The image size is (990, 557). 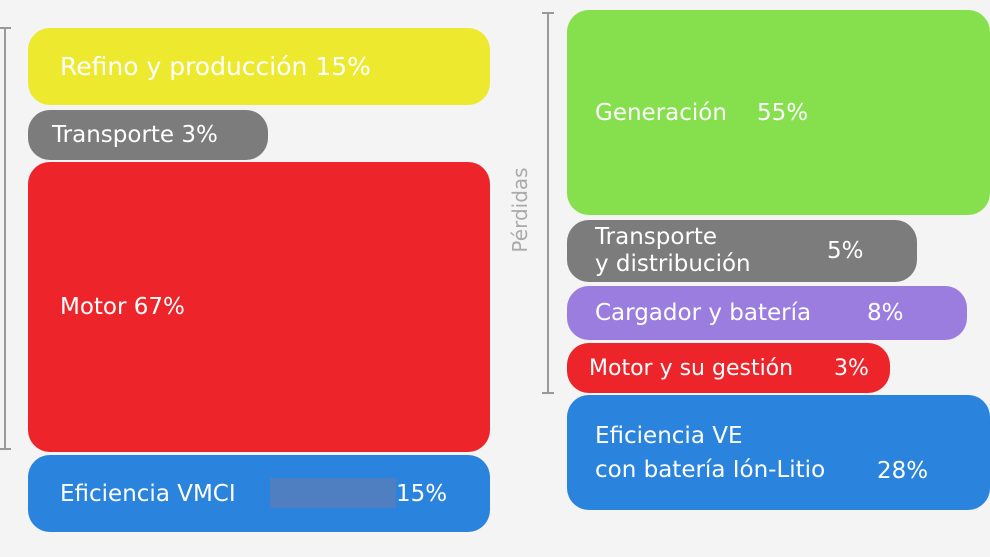 I want to click on eficiencia-ve-value: 28%, so click(x=903, y=471).